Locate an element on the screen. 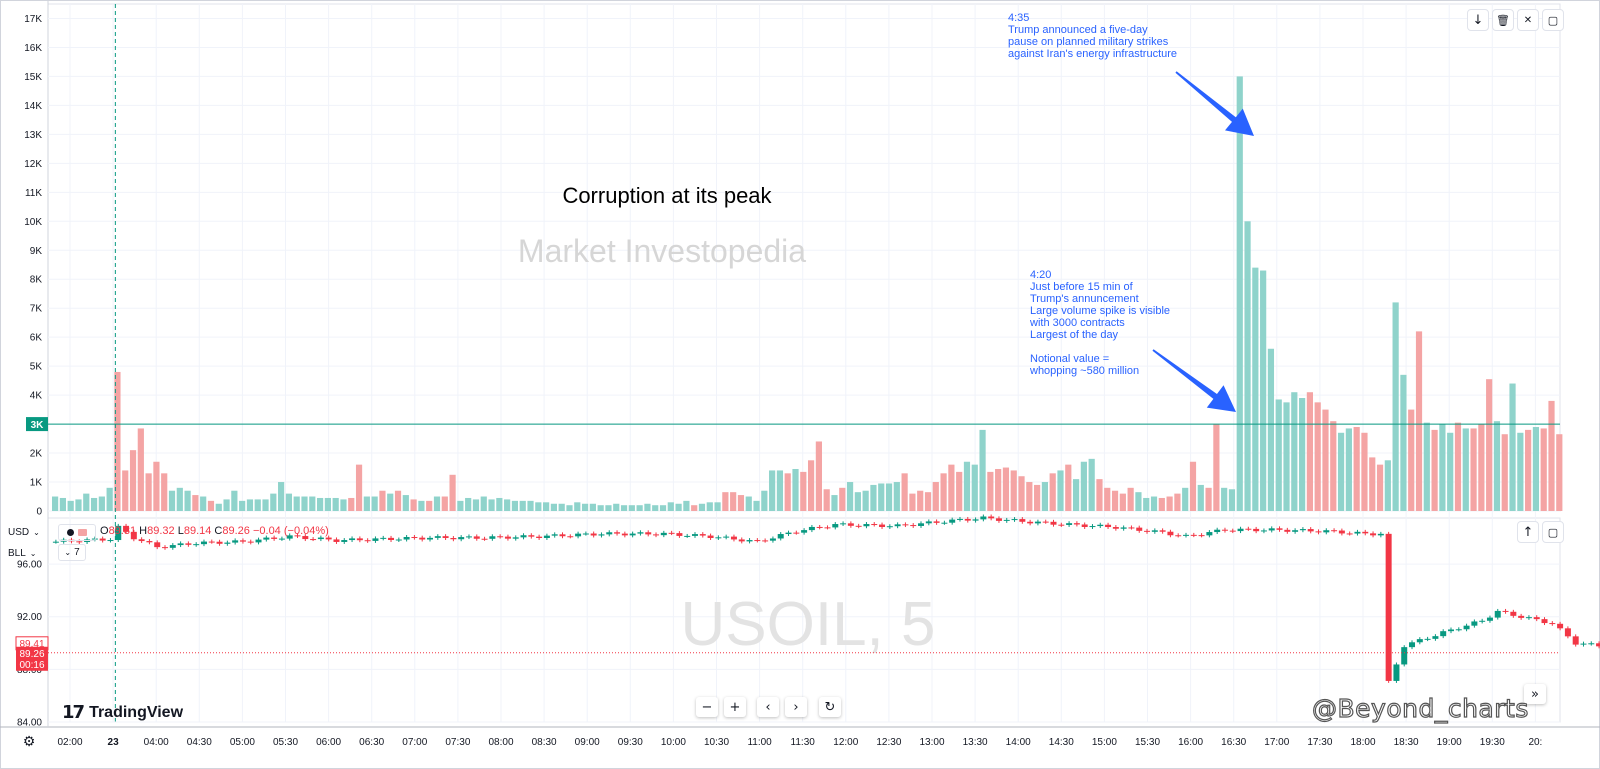 The height and width of the screenshot is (769, 1600). time-tick-label: 08:00 is located at coordinates (500, 742).